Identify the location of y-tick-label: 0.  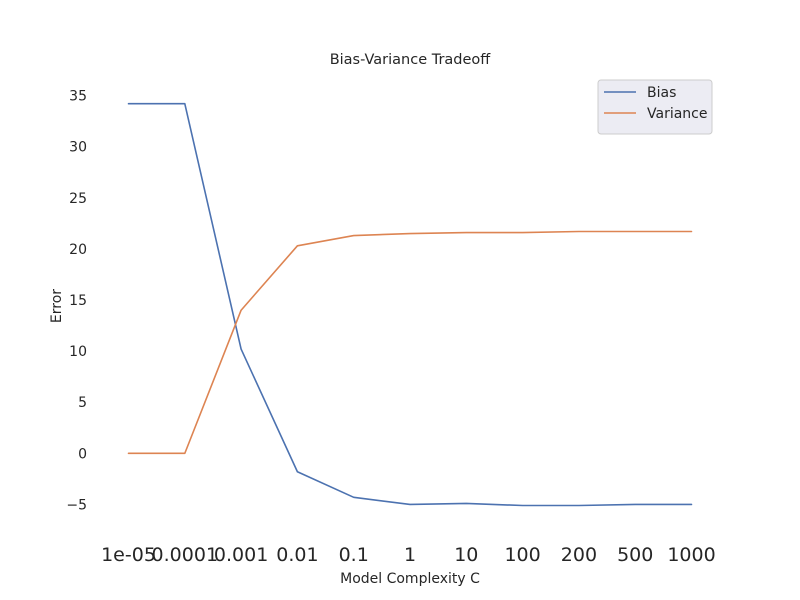
(82, 454).